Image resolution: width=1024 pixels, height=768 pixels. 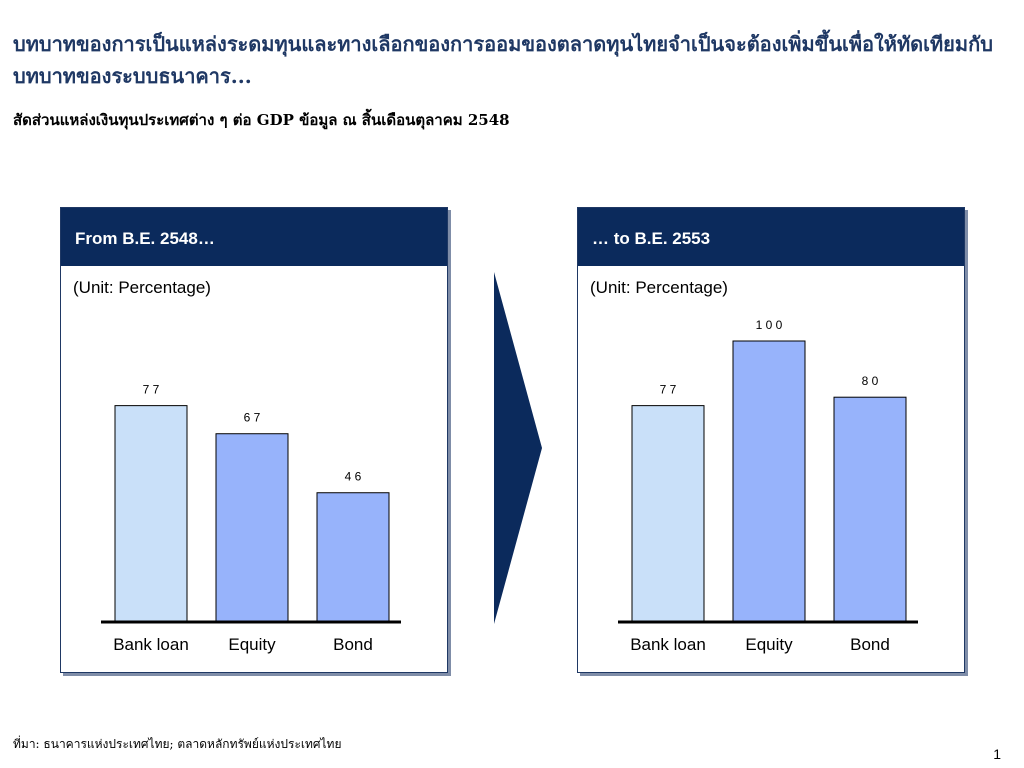 What do you see at coordinates (518, 448) in the screenshot?
I see `transition-arrow-icon` at bounding box center [518, 448].